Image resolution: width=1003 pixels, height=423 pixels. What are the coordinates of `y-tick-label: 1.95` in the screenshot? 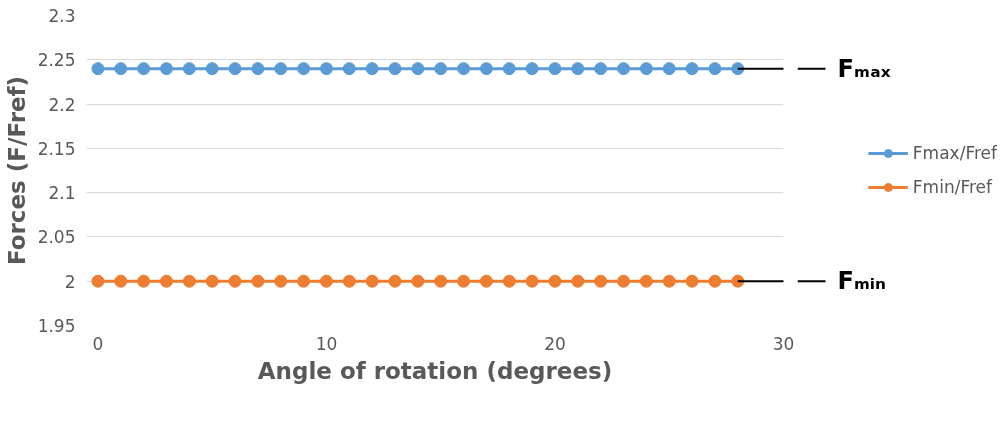 It's located at (56, 326).